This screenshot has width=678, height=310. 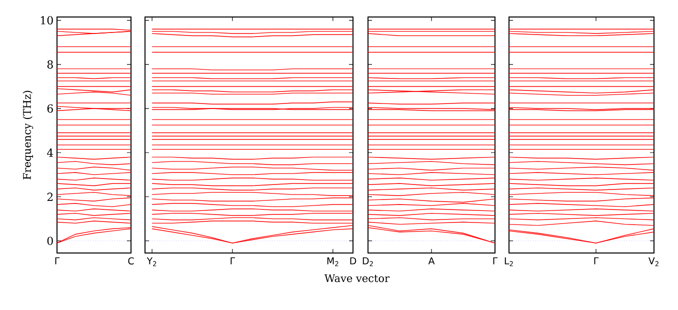 I want to click on x-tick-label: D, so click(x=353, y=260).